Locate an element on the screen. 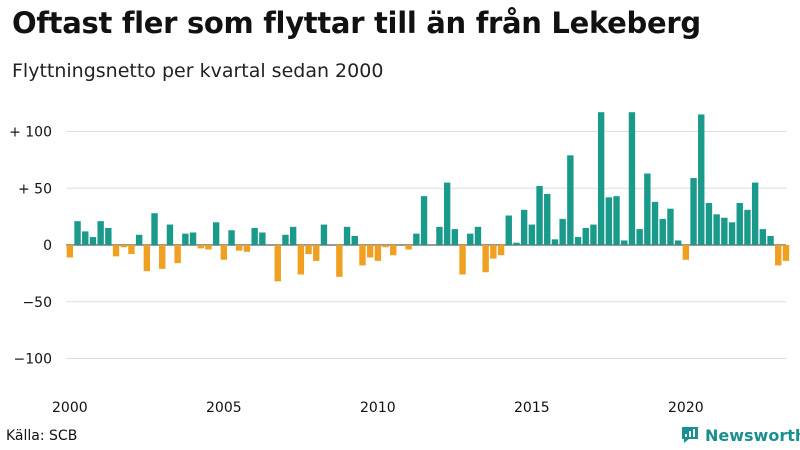  brand-name: Newsworthy is located at coordinates (752, 435).